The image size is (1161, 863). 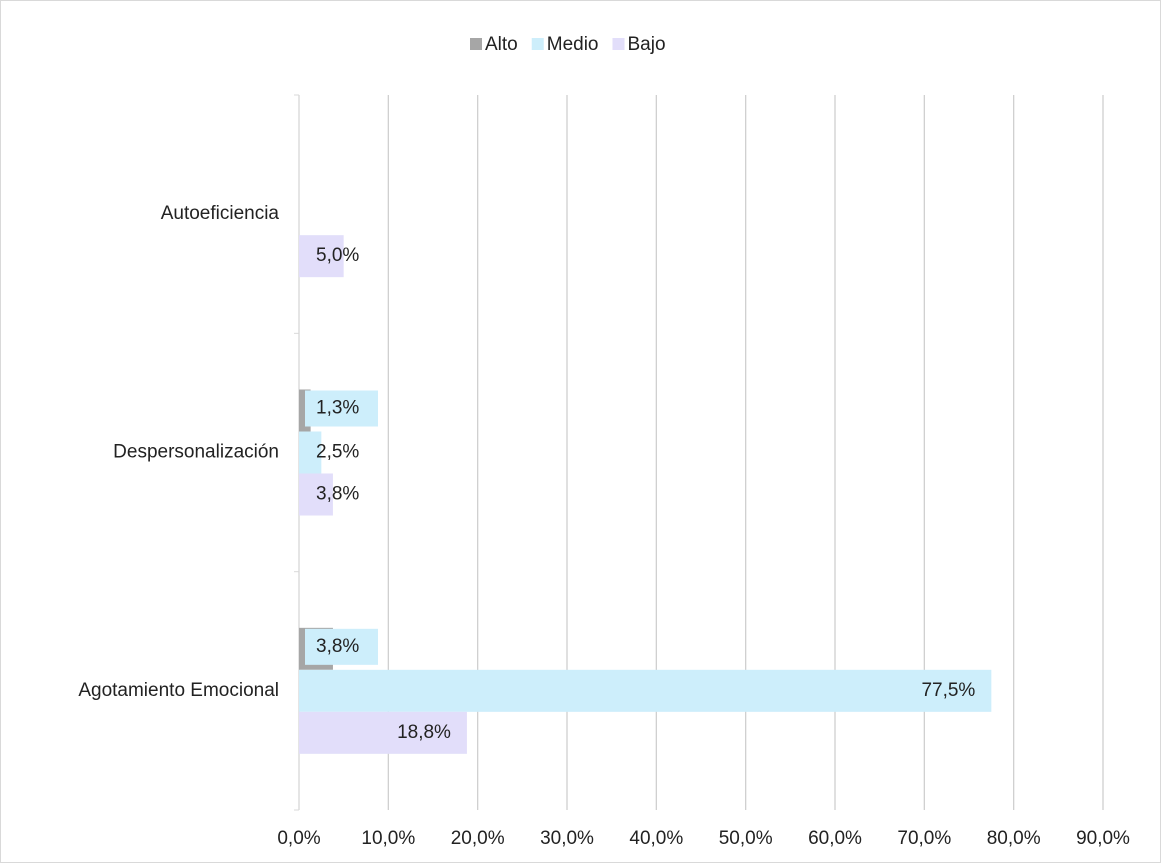 I want to click on x-tick-label: 50,0%, so click(x=746, y=838).